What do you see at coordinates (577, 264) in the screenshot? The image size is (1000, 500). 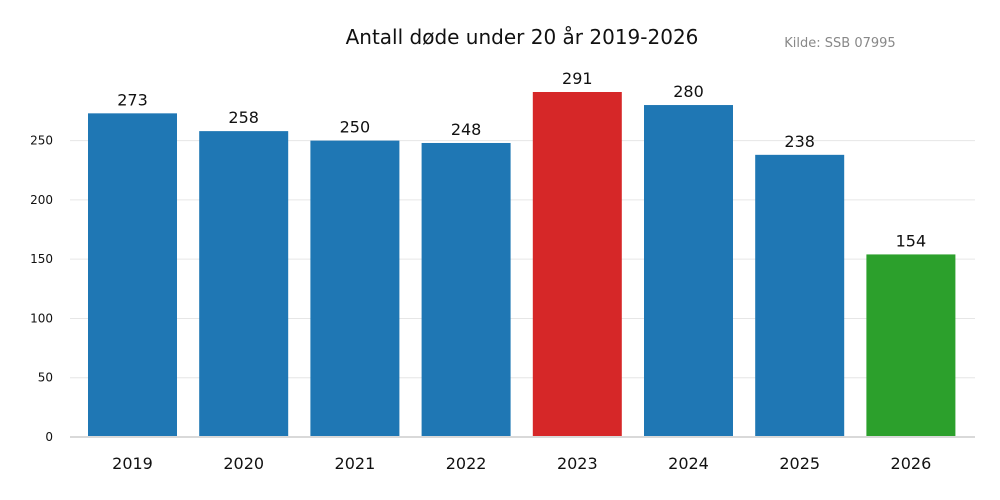 I see `bar-2023` at bounding box center [577, 264].